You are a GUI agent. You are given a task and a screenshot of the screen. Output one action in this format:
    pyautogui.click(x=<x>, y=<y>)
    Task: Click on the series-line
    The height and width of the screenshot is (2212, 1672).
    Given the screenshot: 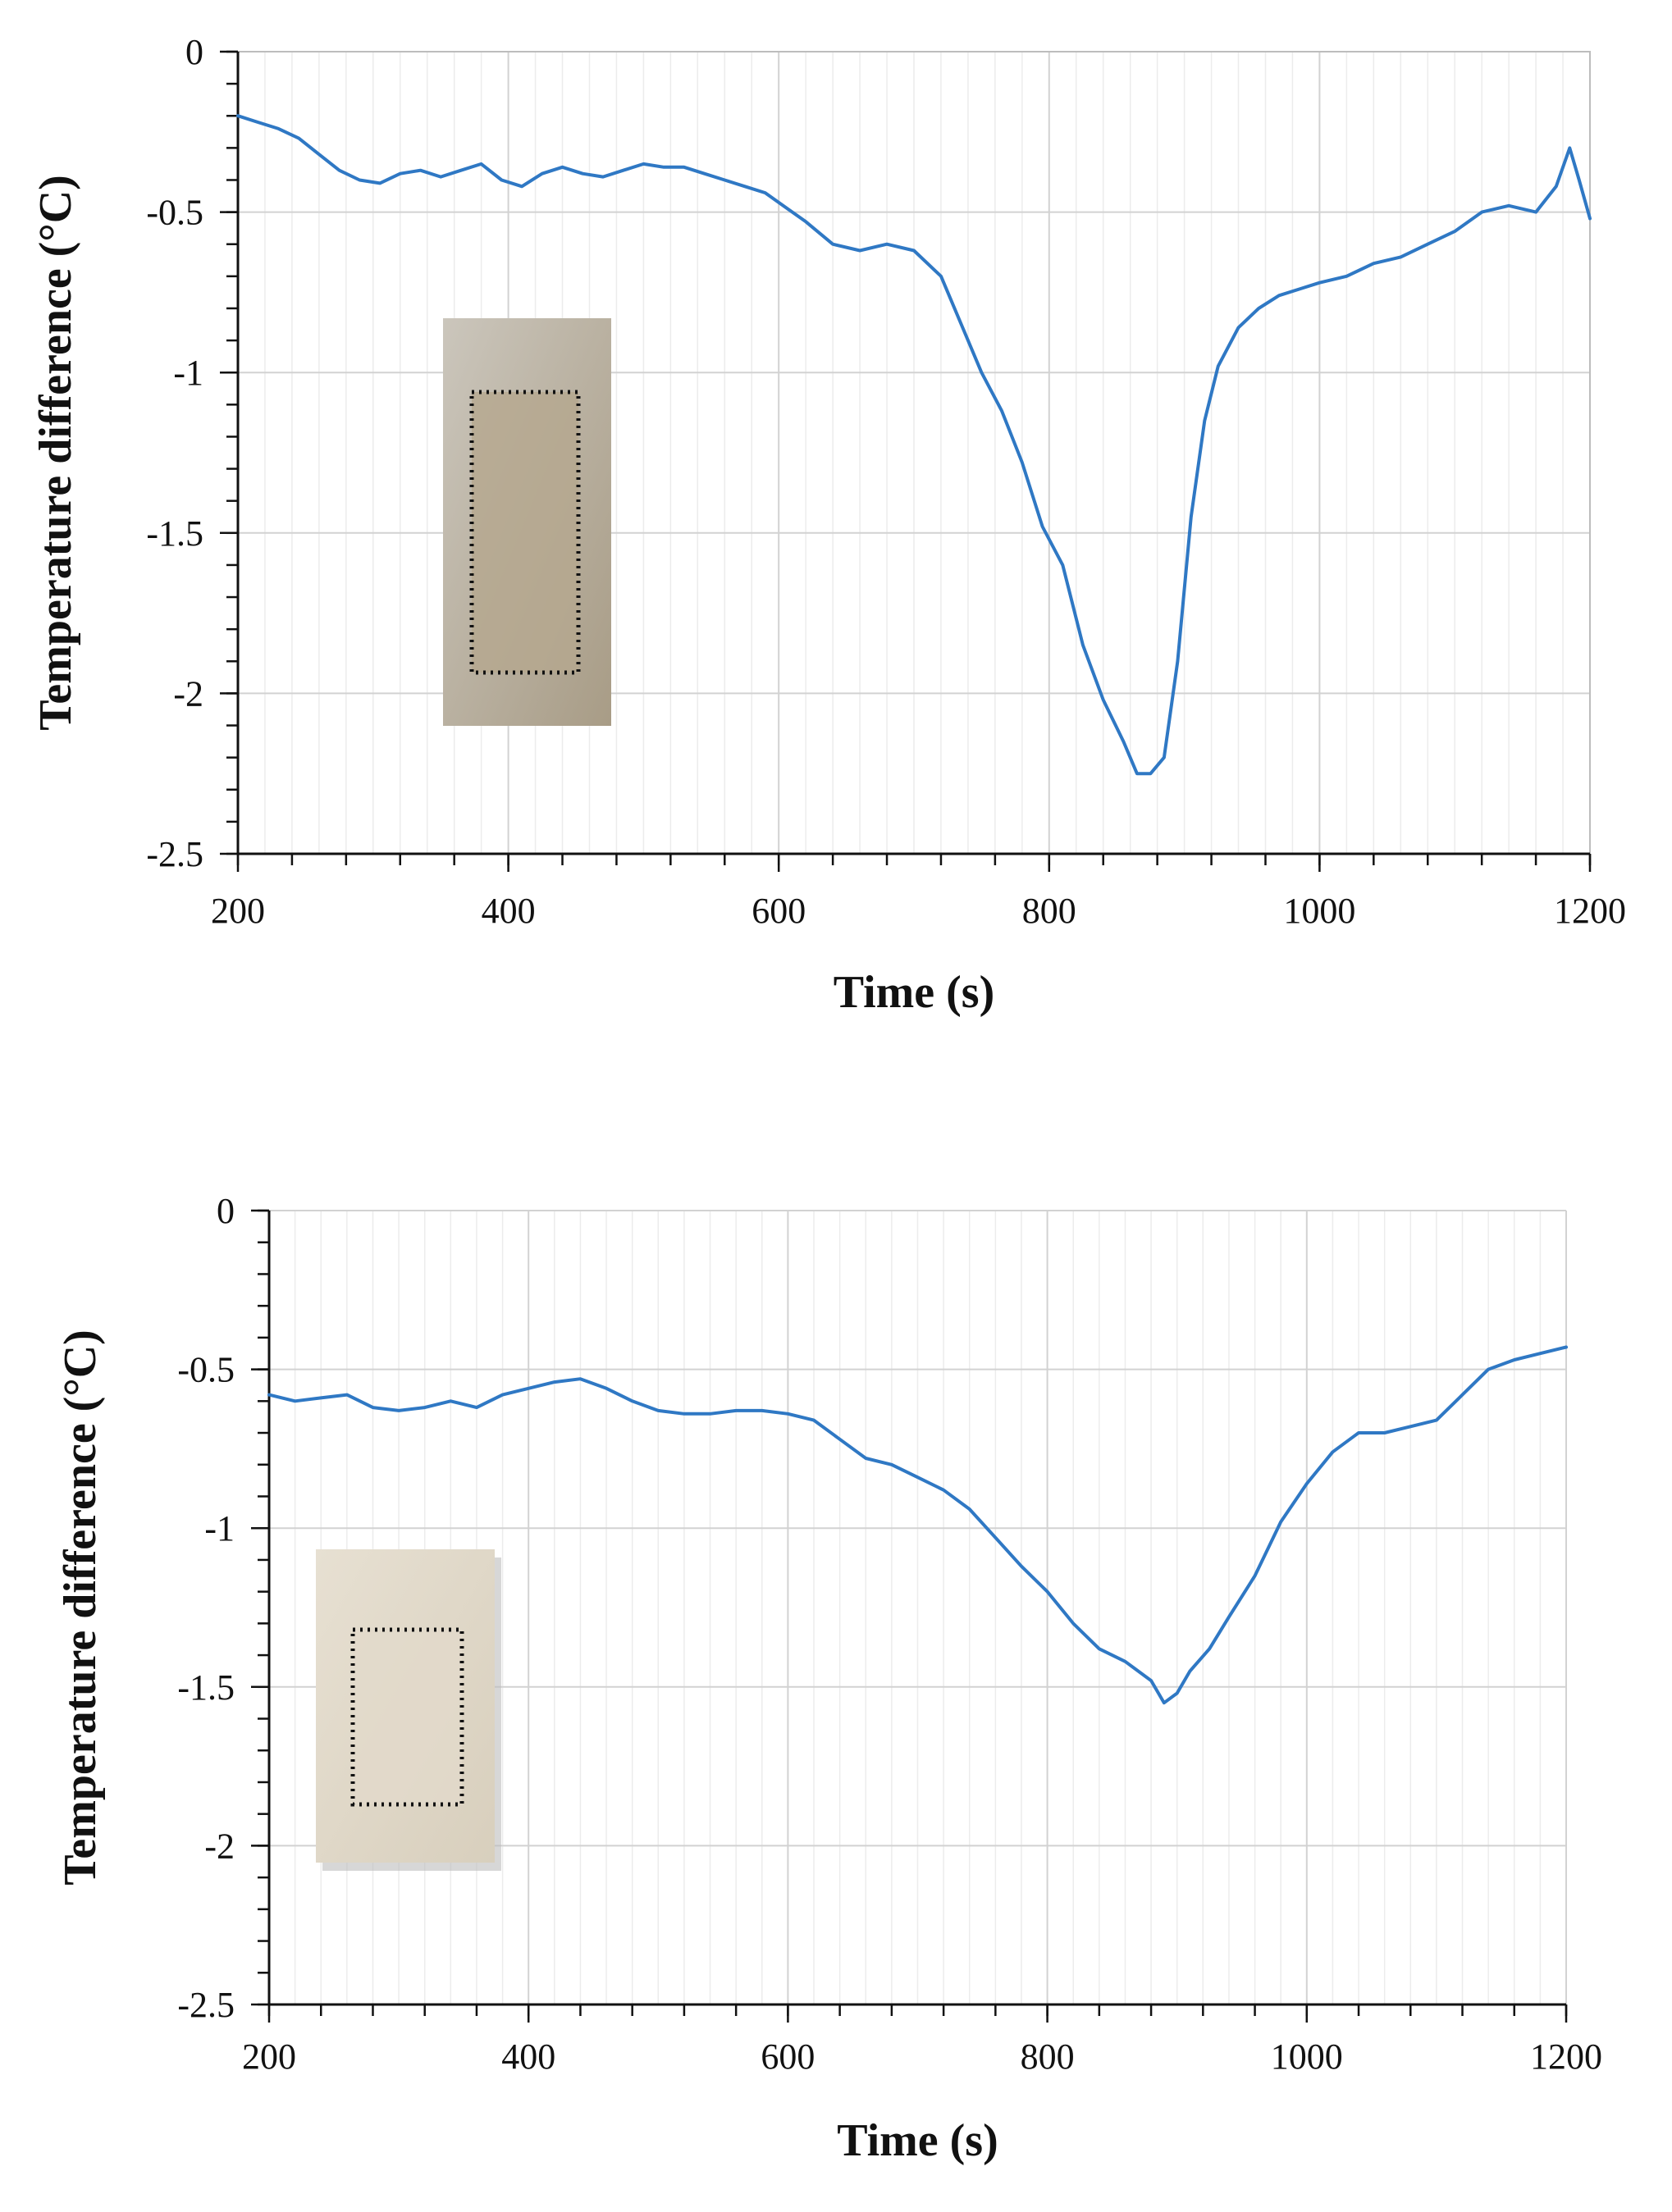 What is the action you would take?
    pyautogui.click(x=917, y=1525)
    